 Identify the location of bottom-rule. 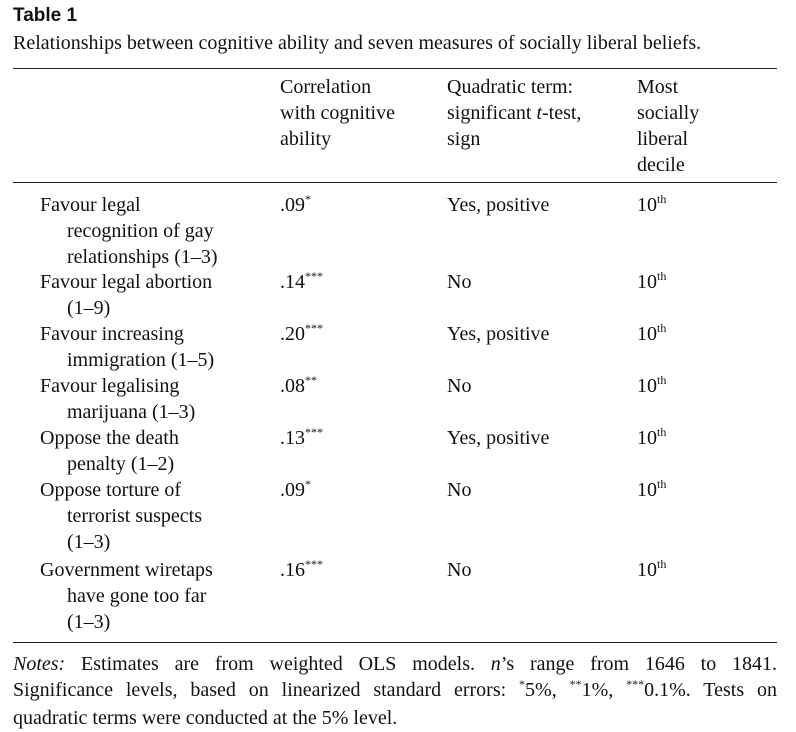
(395, 642).